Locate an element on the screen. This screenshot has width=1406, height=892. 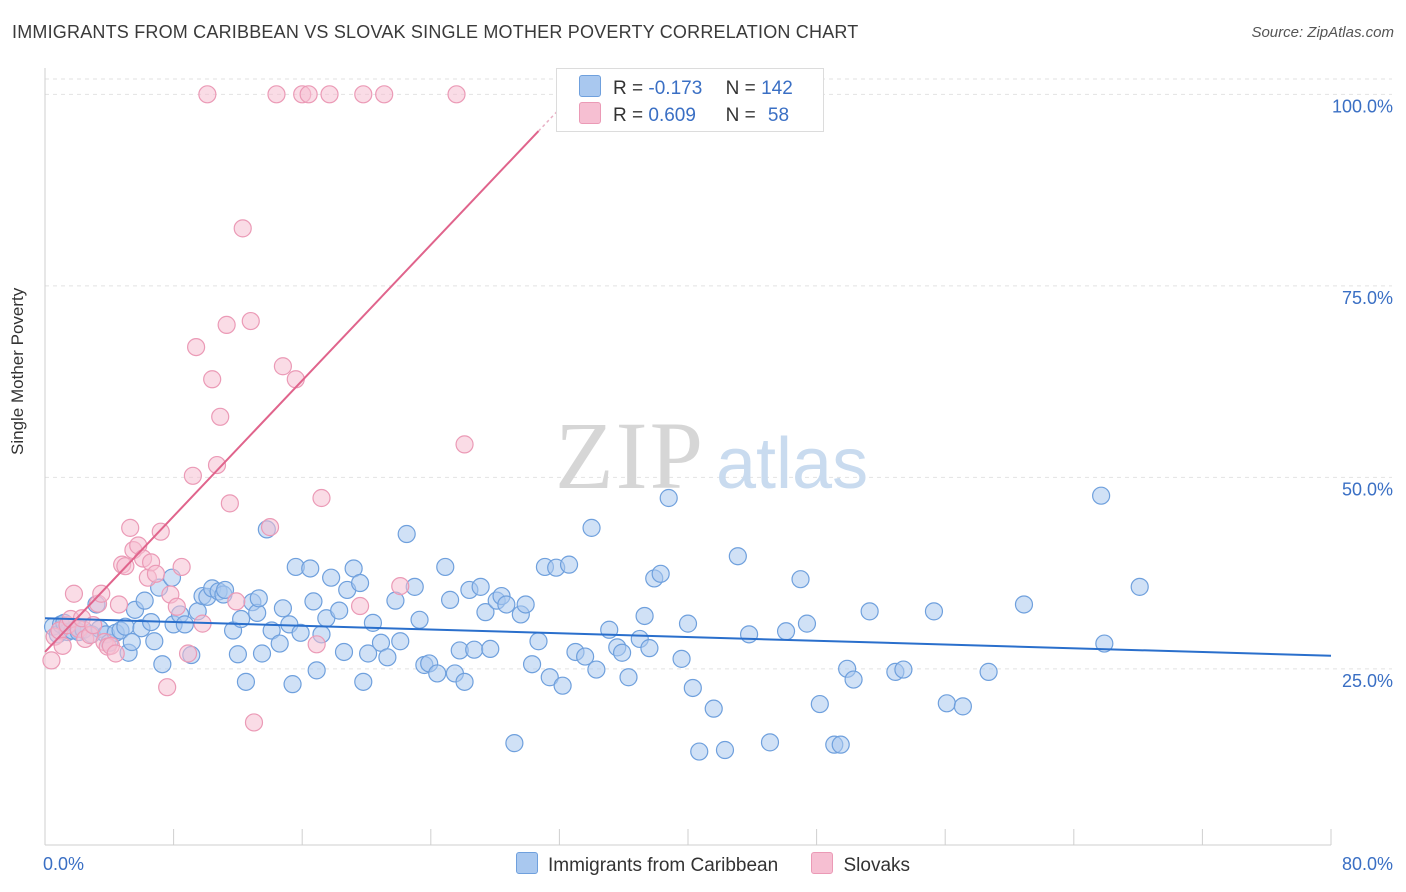
legend-item-slovaks: Slovaks is located at coordinates (860, 864).